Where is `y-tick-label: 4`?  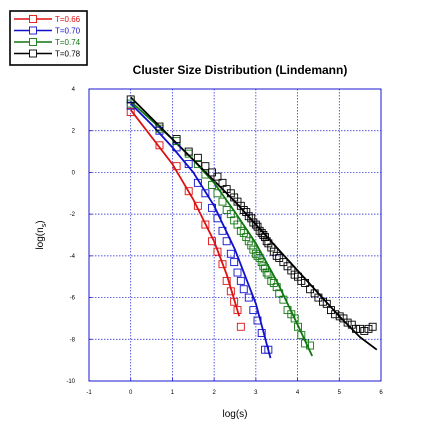
y-tick-label: 4 is located at coordinates (74, 90).